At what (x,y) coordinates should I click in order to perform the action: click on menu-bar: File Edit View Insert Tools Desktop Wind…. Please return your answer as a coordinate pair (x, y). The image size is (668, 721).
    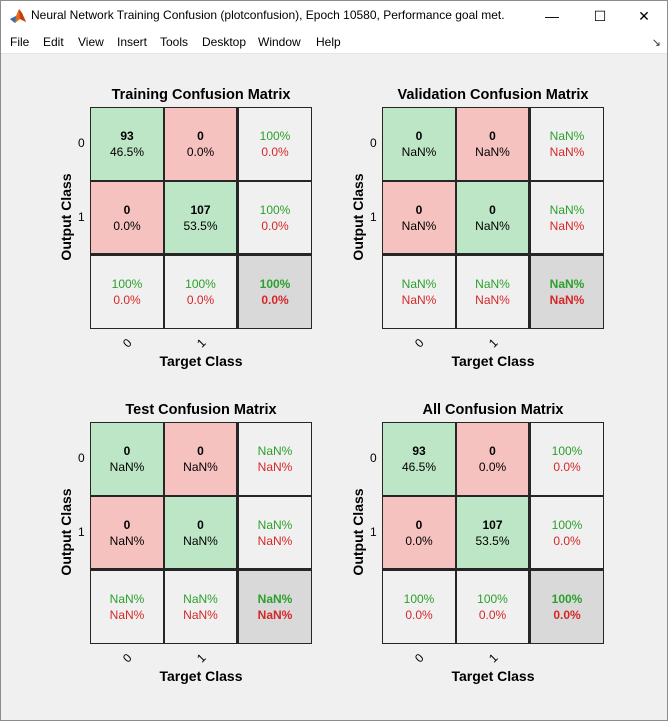
    Looking at the image, I should click on (334, 42).